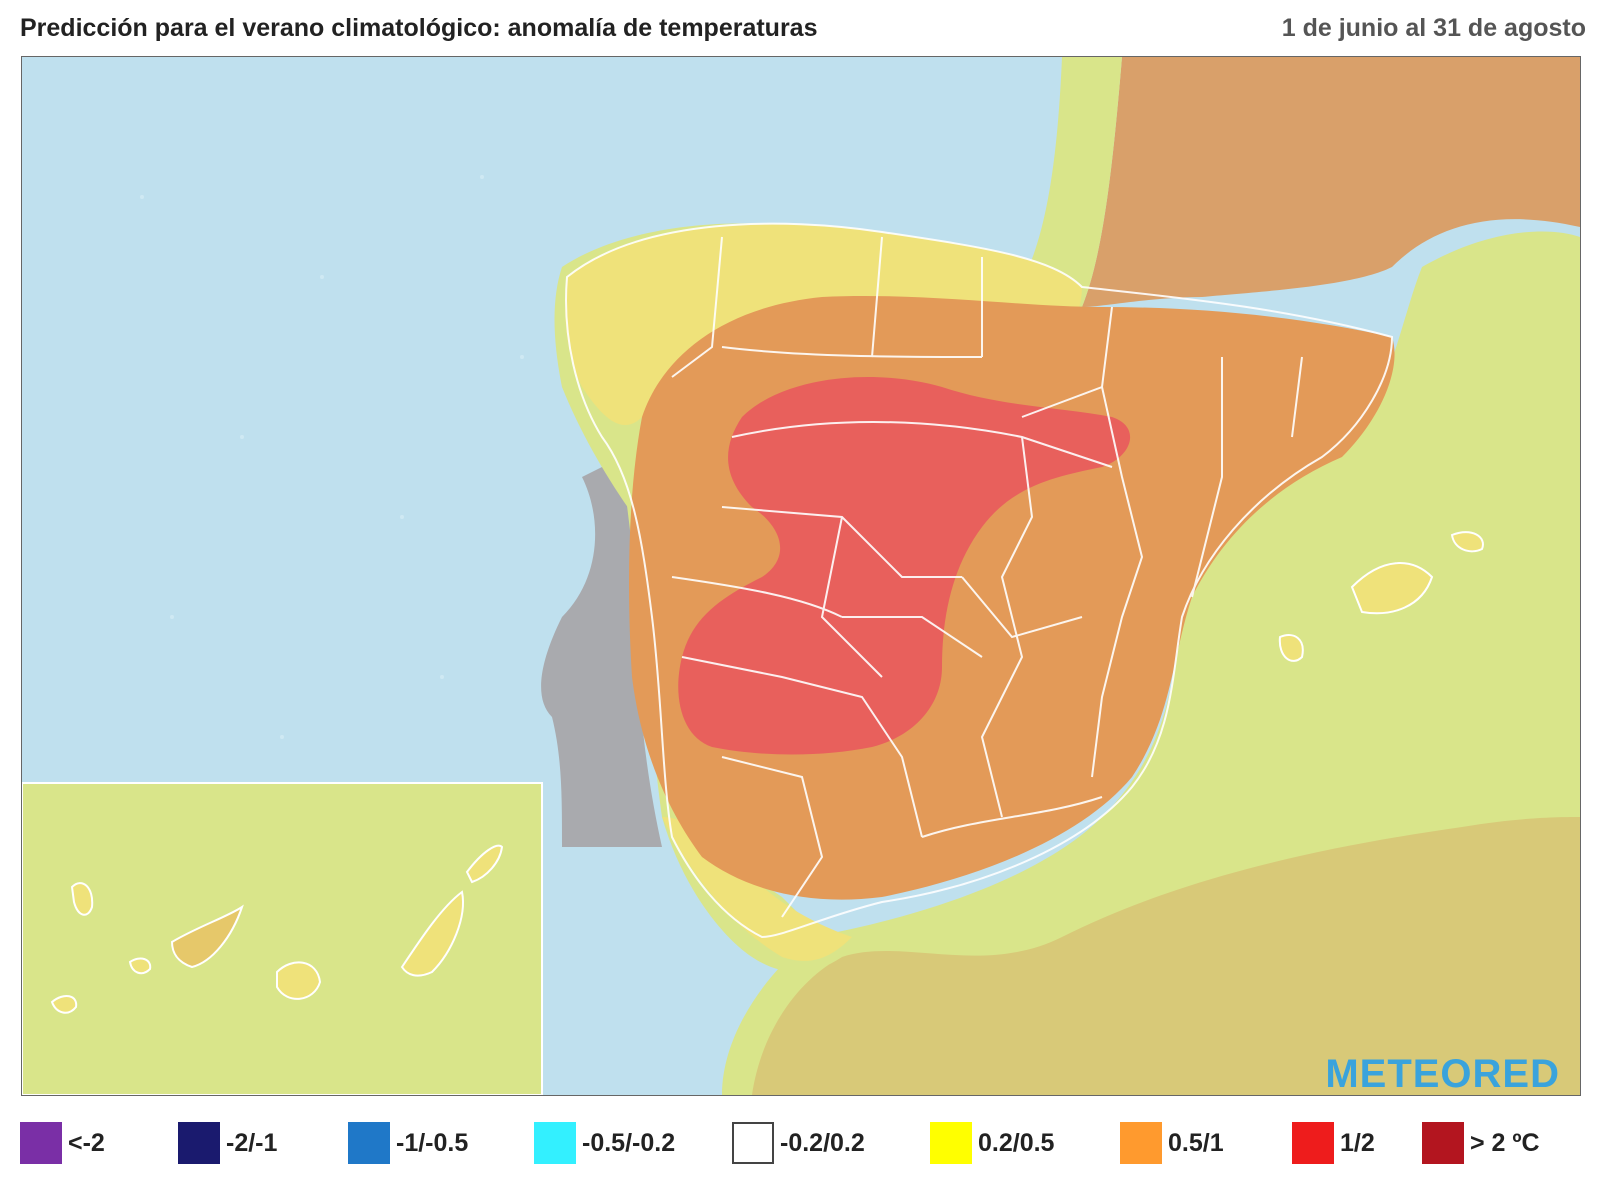  I want to click on legend-label: 0.2/0.5, so click(1016, 1142).